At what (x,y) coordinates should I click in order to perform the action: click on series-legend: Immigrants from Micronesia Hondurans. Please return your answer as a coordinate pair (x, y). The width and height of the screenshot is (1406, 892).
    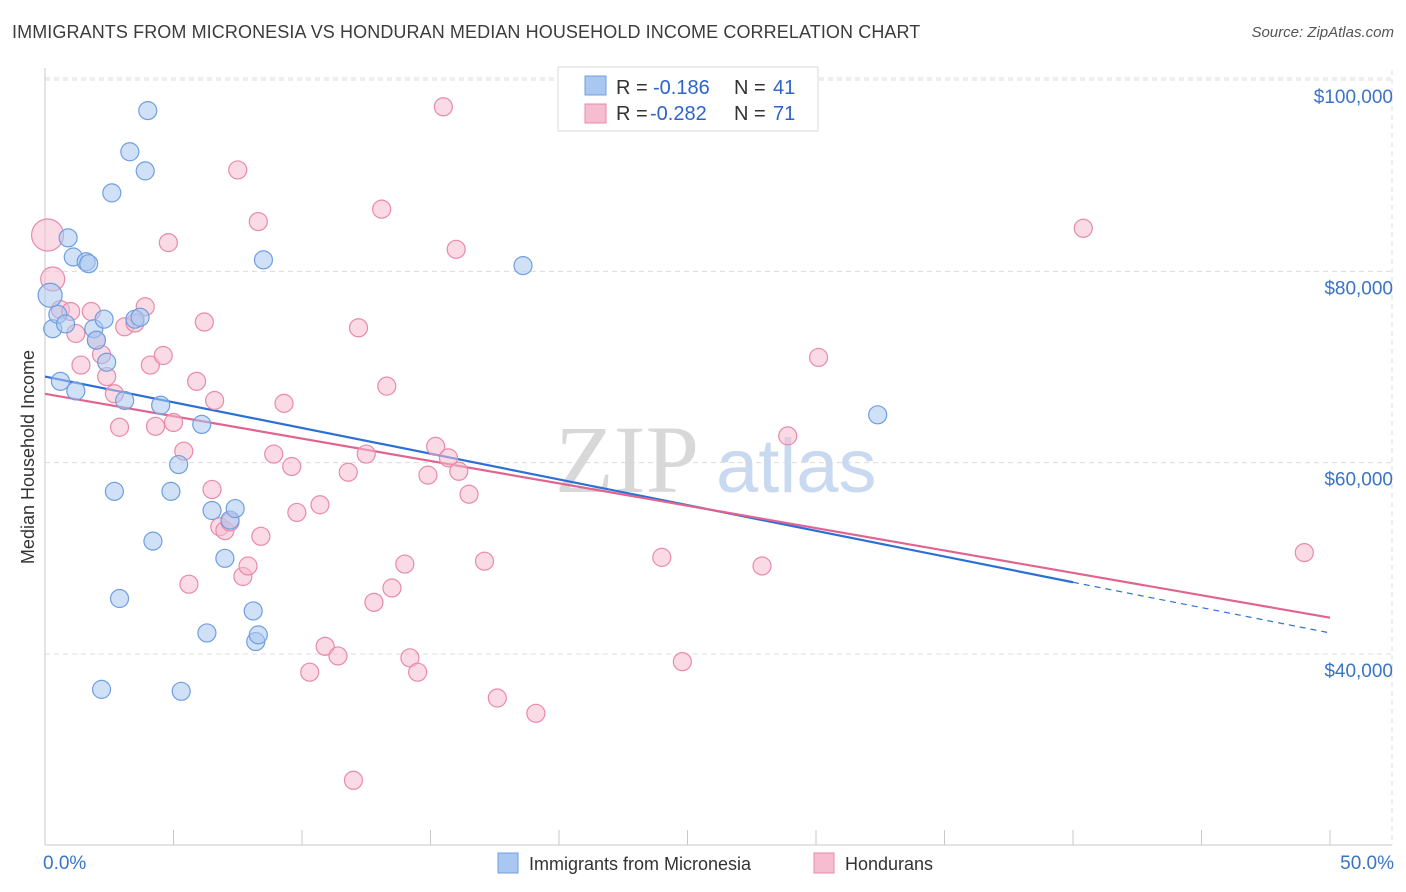
    Looking at the image, I should click on (715, 863).